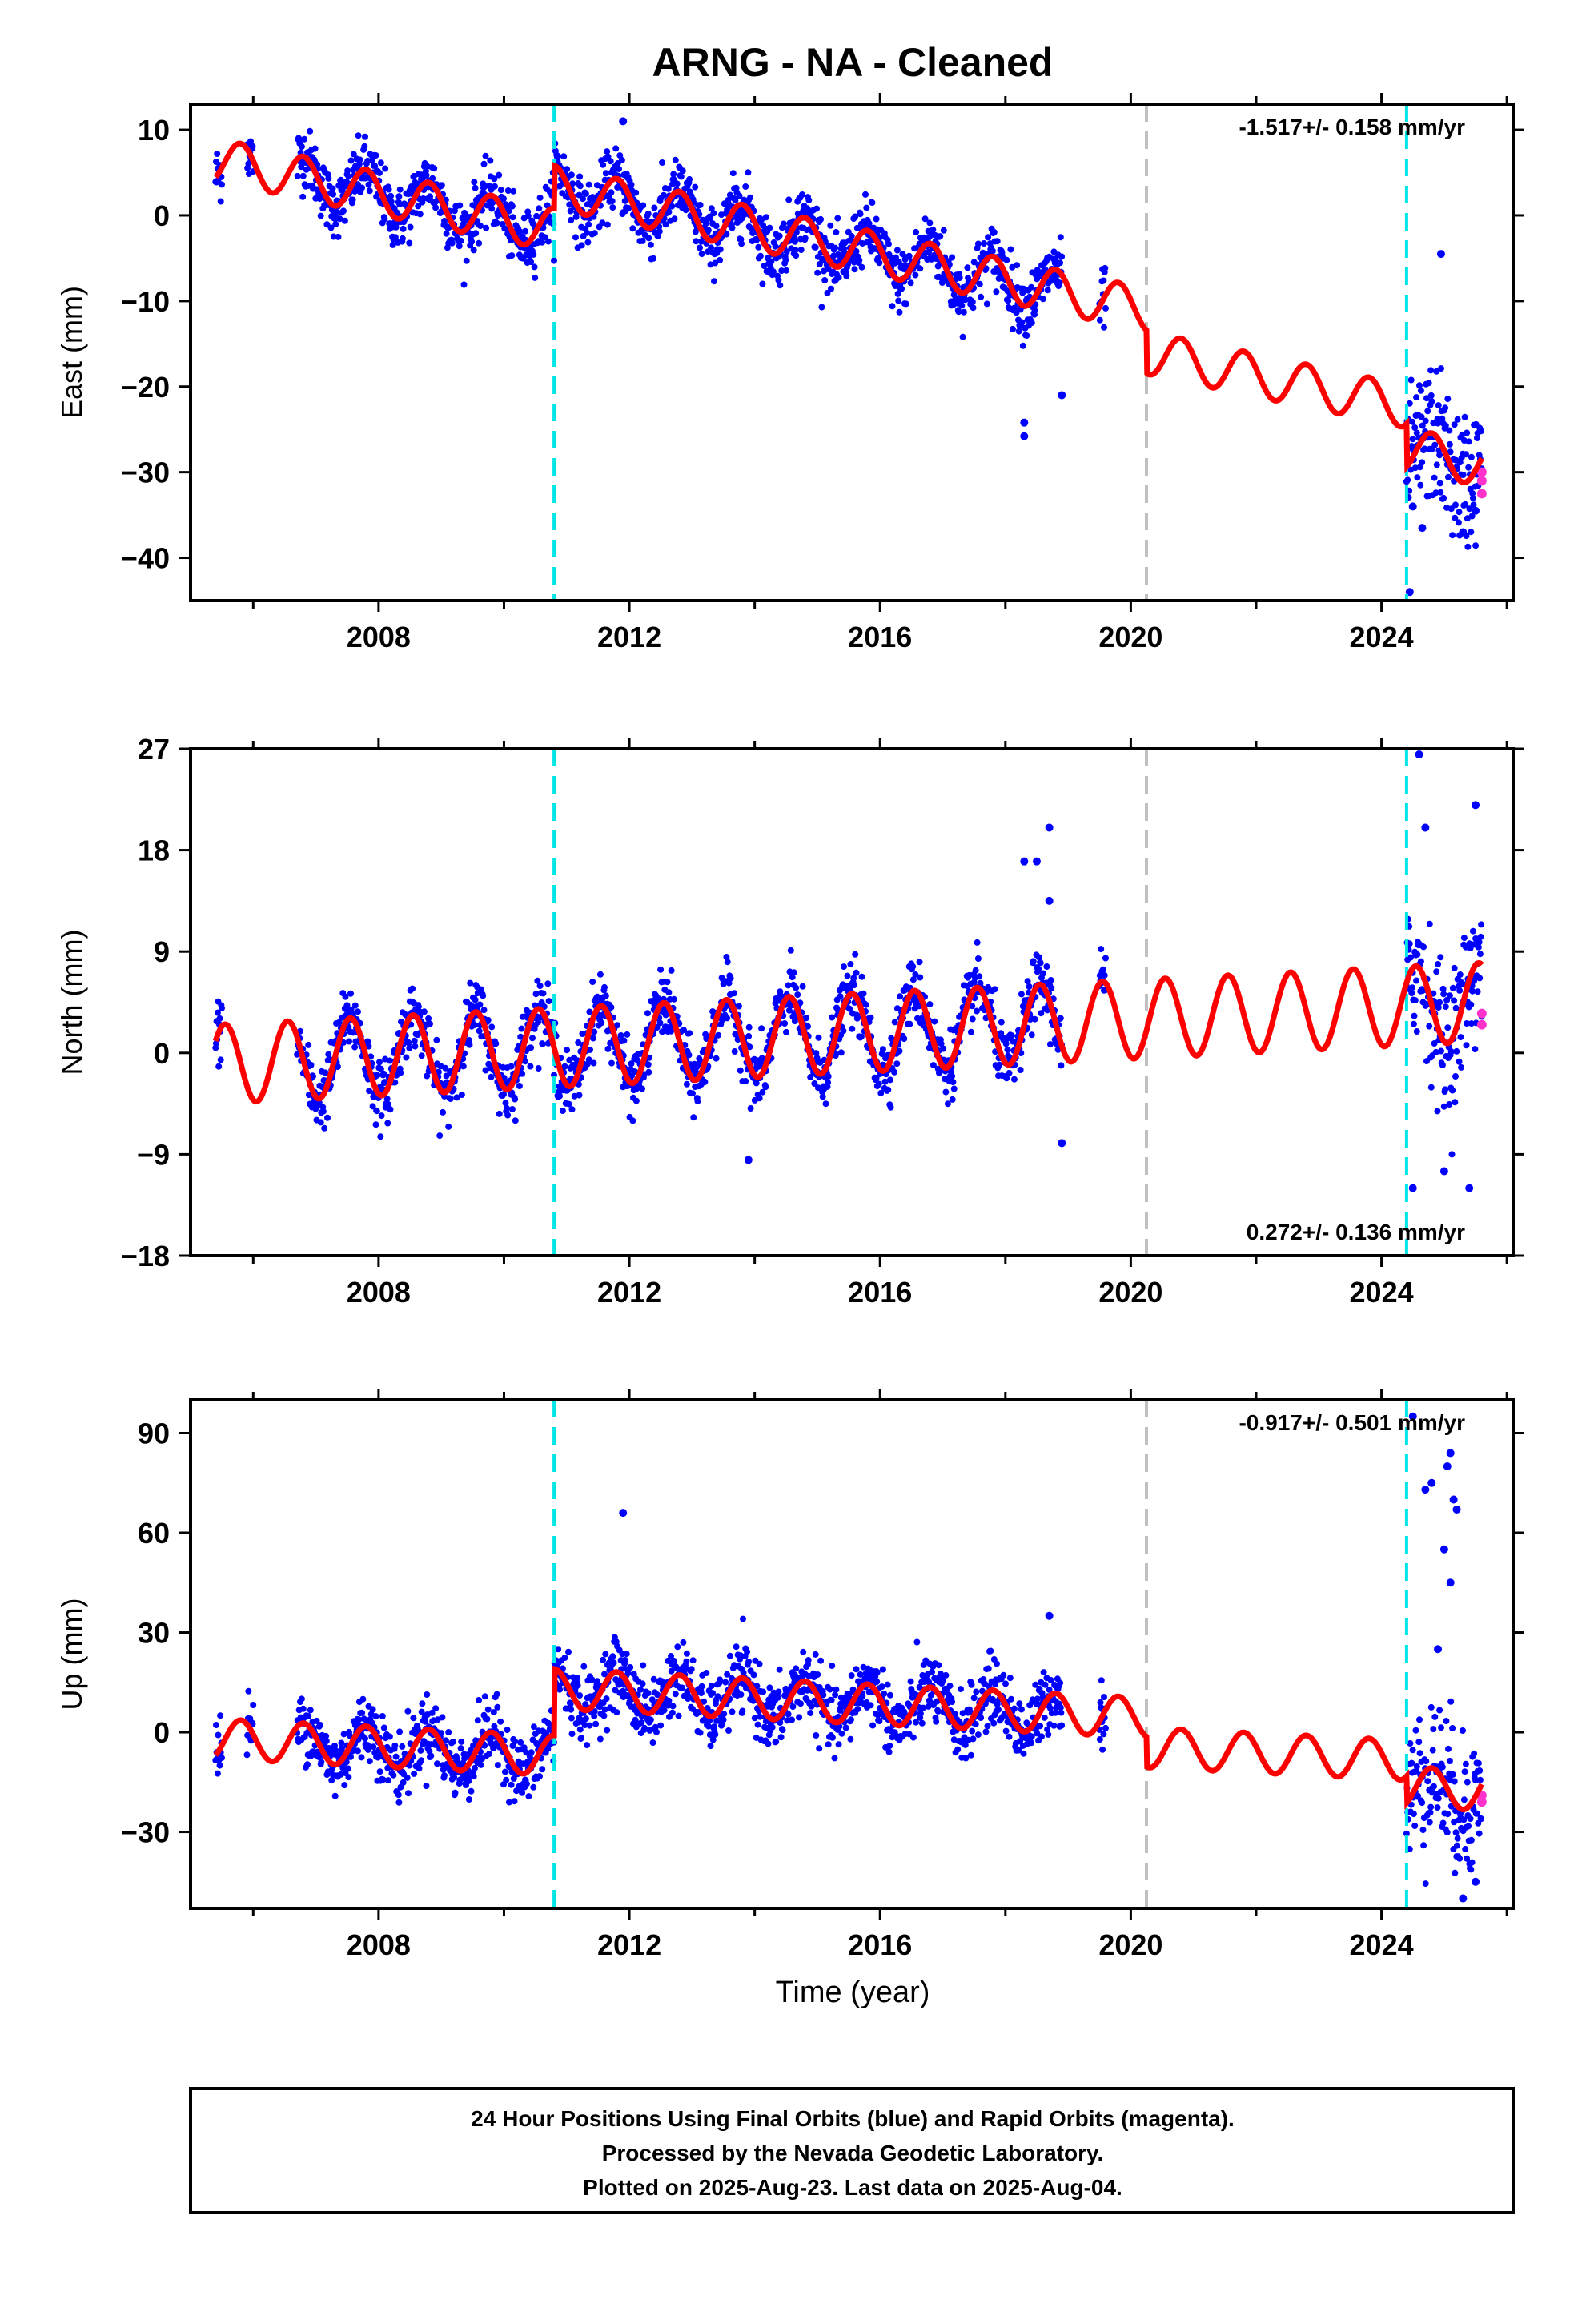 This screenshot has width=1582, height=2324. I want to click on east-x-tick-label-2024: 2024, so click(1382, 637).